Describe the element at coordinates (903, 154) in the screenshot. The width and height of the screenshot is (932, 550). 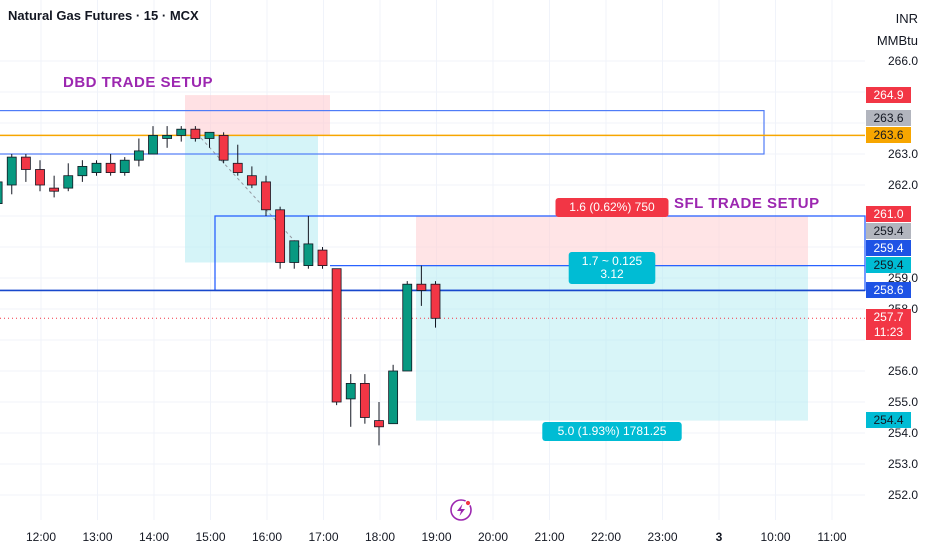
I see `y-tick-label: 263.0` at that location.